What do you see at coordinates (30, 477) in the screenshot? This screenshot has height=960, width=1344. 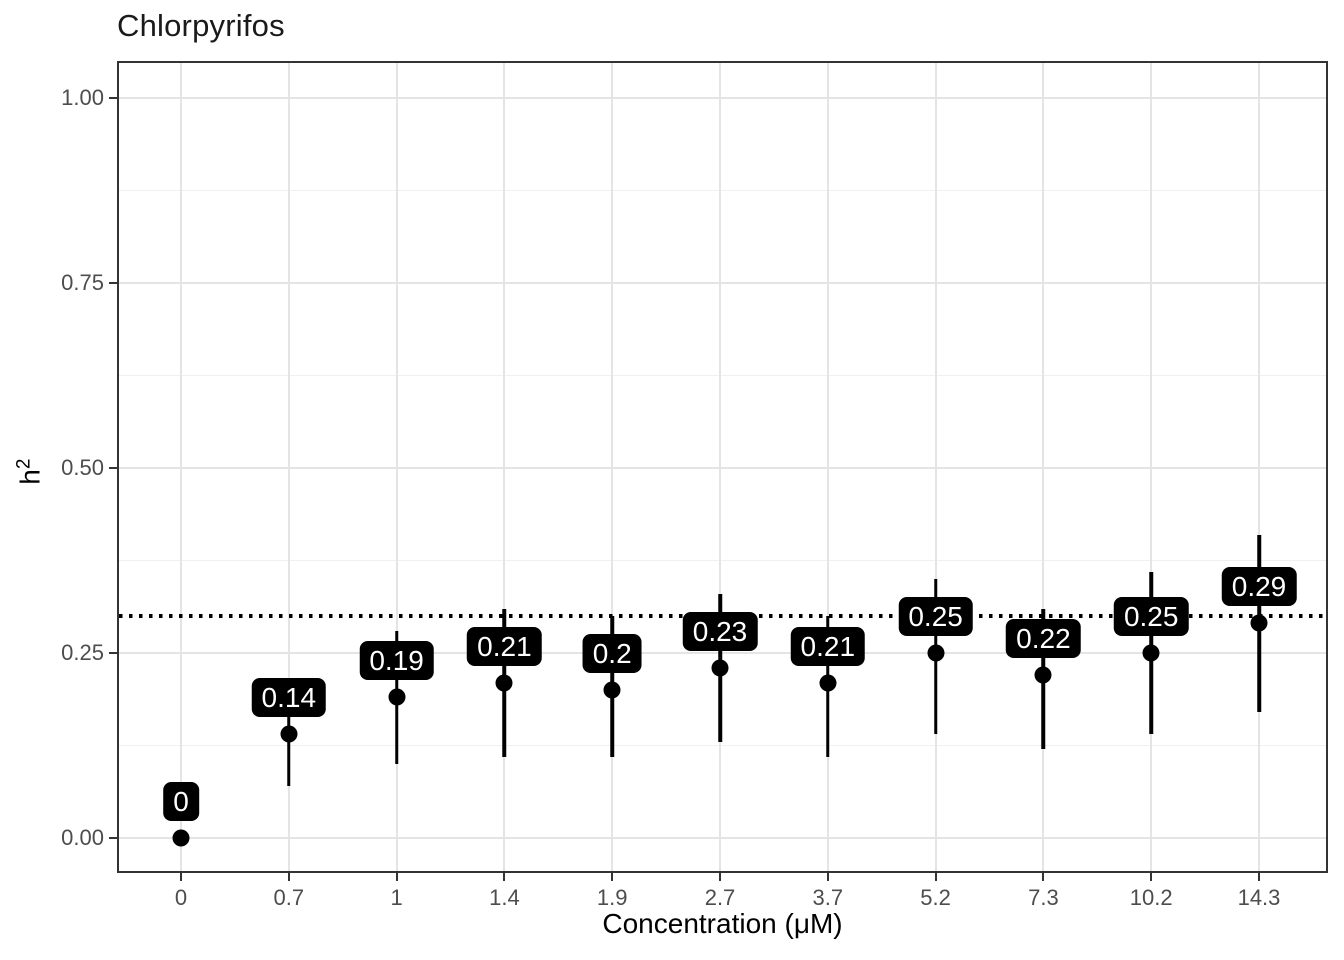 I see `y-axis-title-base: h` at bounding box center [30, 477].